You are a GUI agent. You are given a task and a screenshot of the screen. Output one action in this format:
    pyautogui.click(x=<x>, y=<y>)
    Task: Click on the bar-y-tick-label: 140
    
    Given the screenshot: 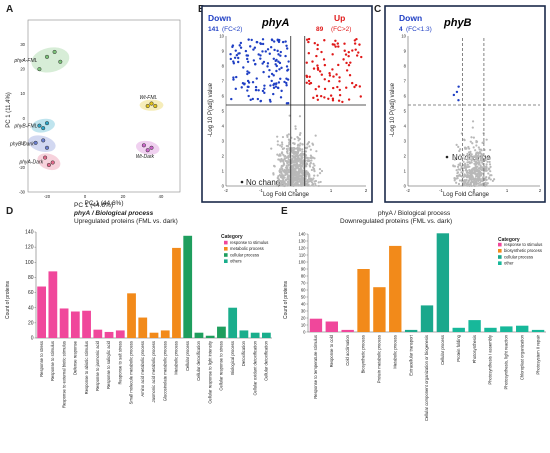 What is the action you would take?
    pyautogui.click(x=303, y=234)
    